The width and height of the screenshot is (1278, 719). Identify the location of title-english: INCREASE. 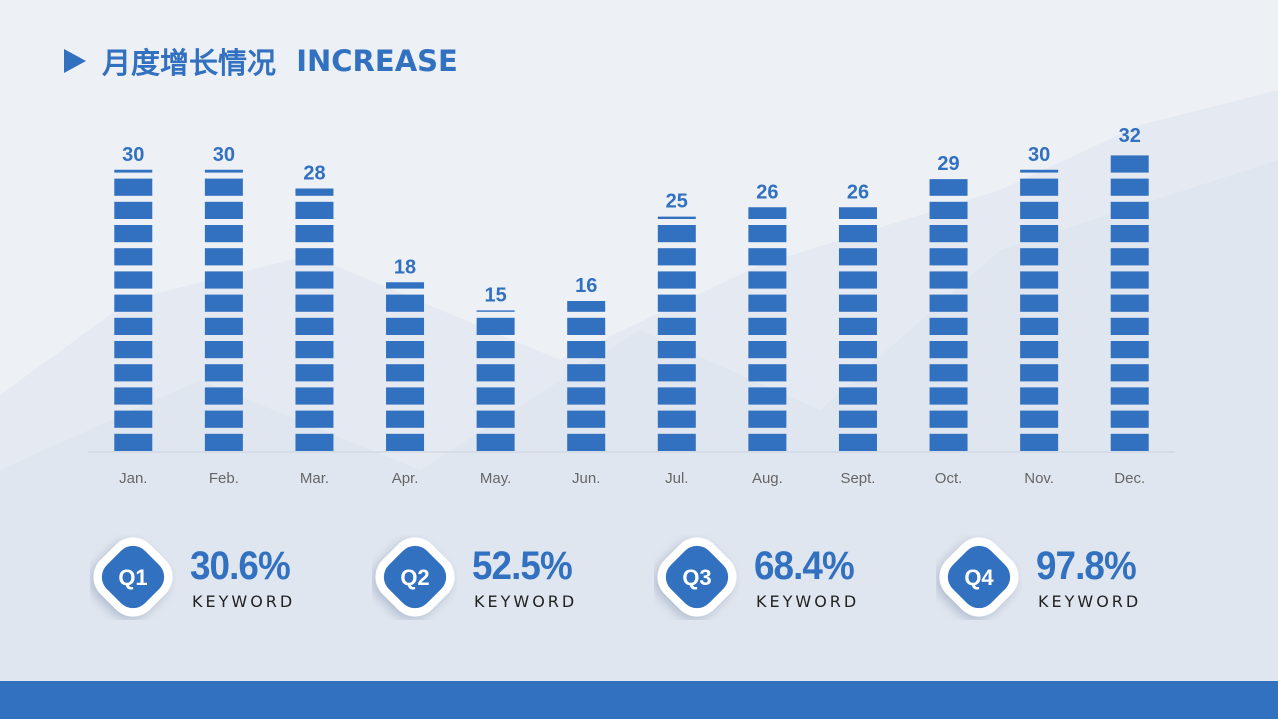
(377, 61).